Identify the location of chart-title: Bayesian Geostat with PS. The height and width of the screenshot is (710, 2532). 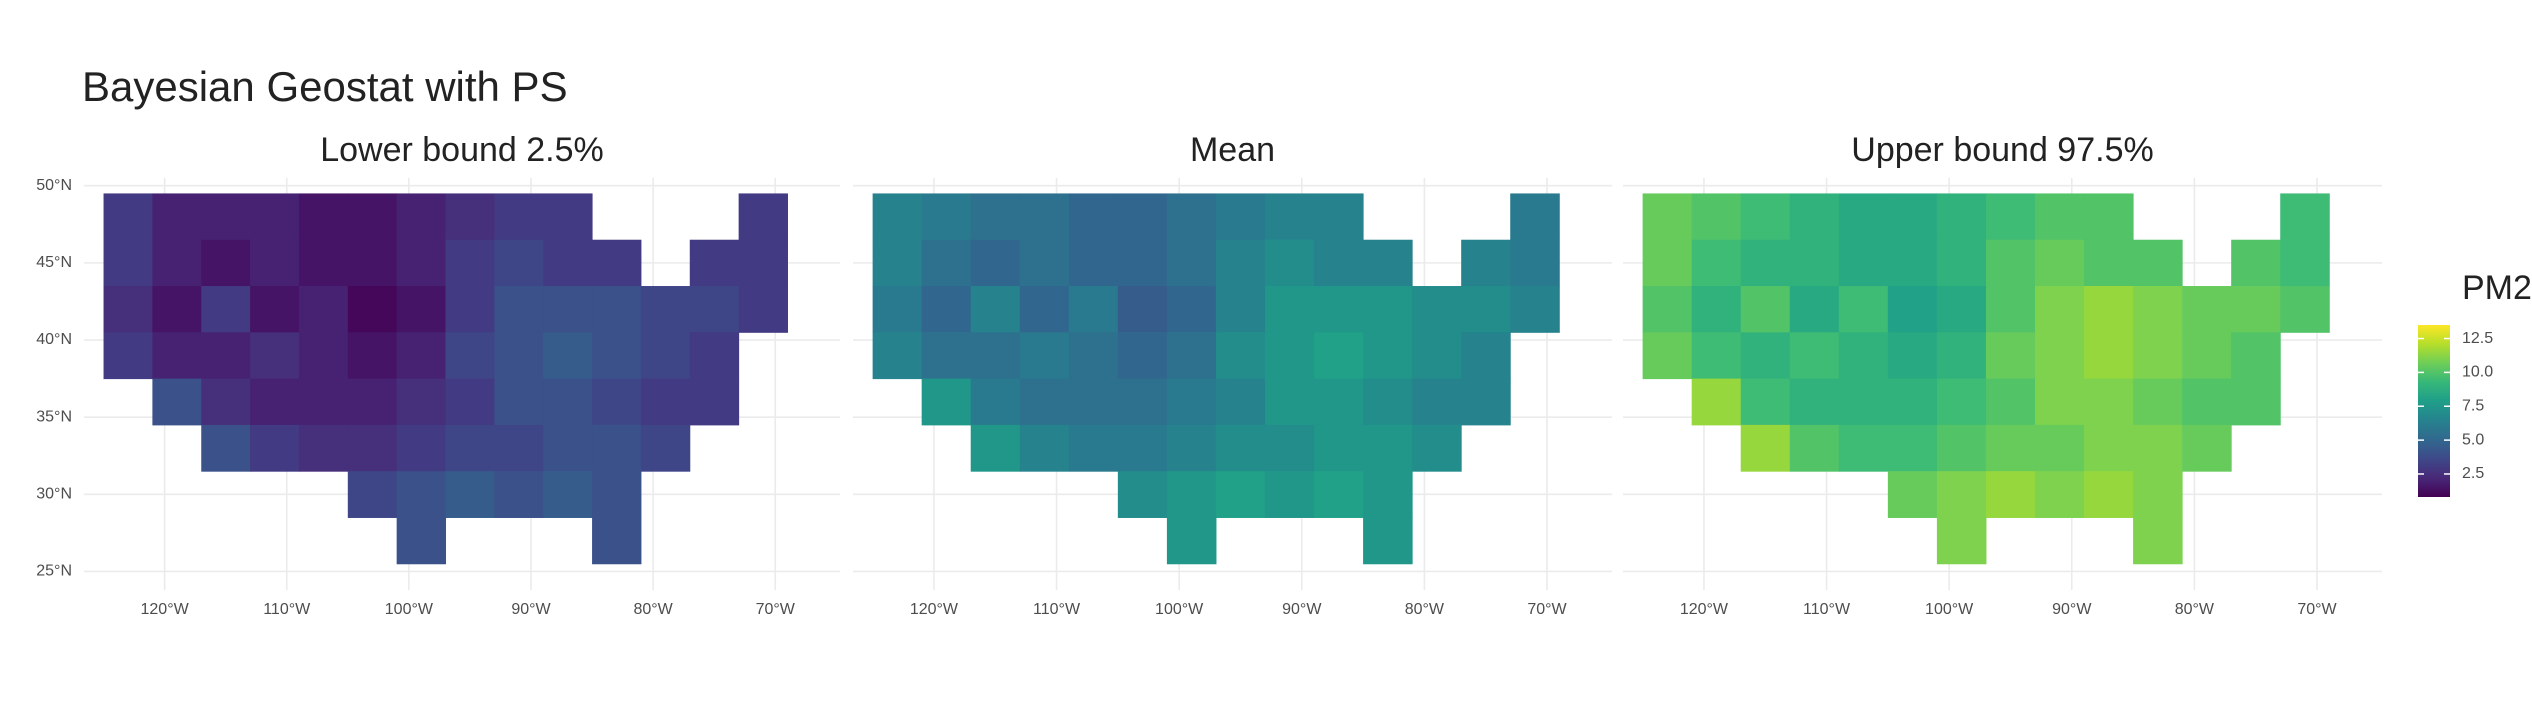
(325, 86).